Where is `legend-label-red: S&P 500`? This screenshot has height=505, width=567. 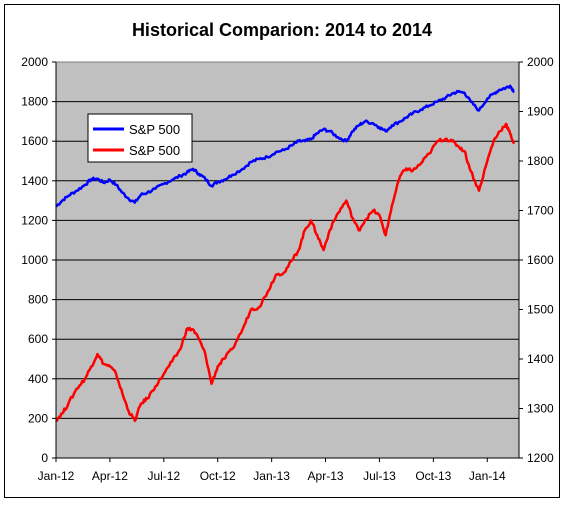
legend-label-red: S&P 500 is located at coordinates (154, 150).